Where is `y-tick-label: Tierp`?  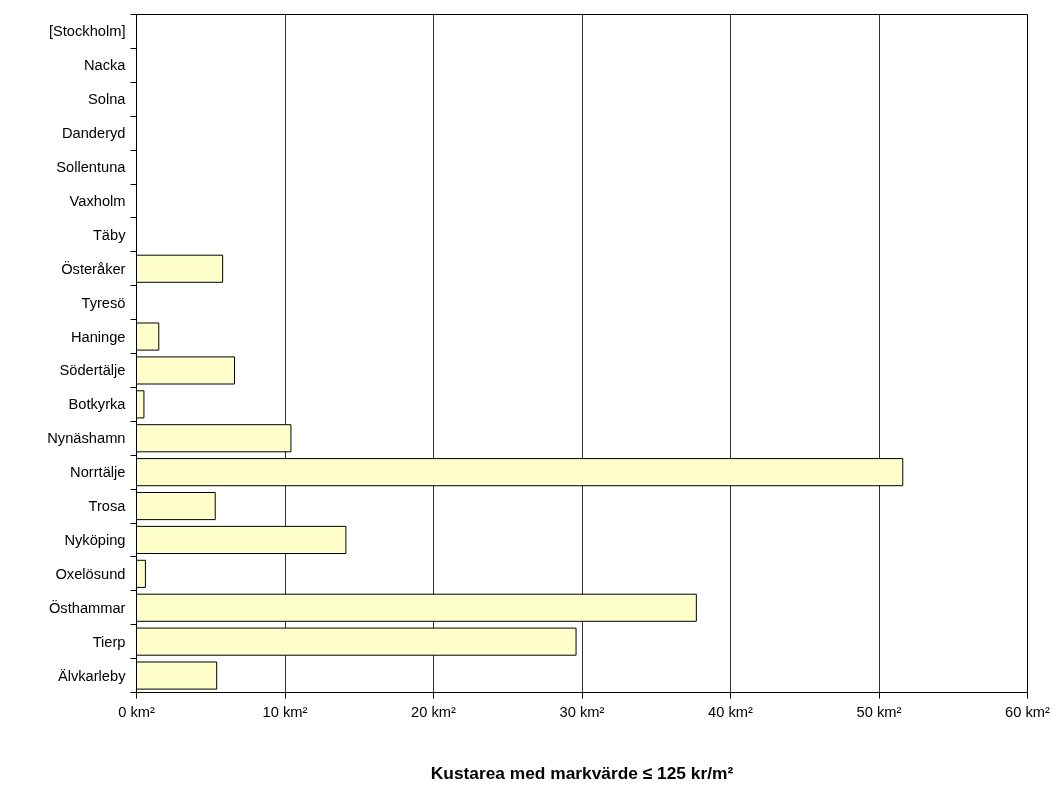
y-tick-label: Tierp is located at coordinates (109, 641).